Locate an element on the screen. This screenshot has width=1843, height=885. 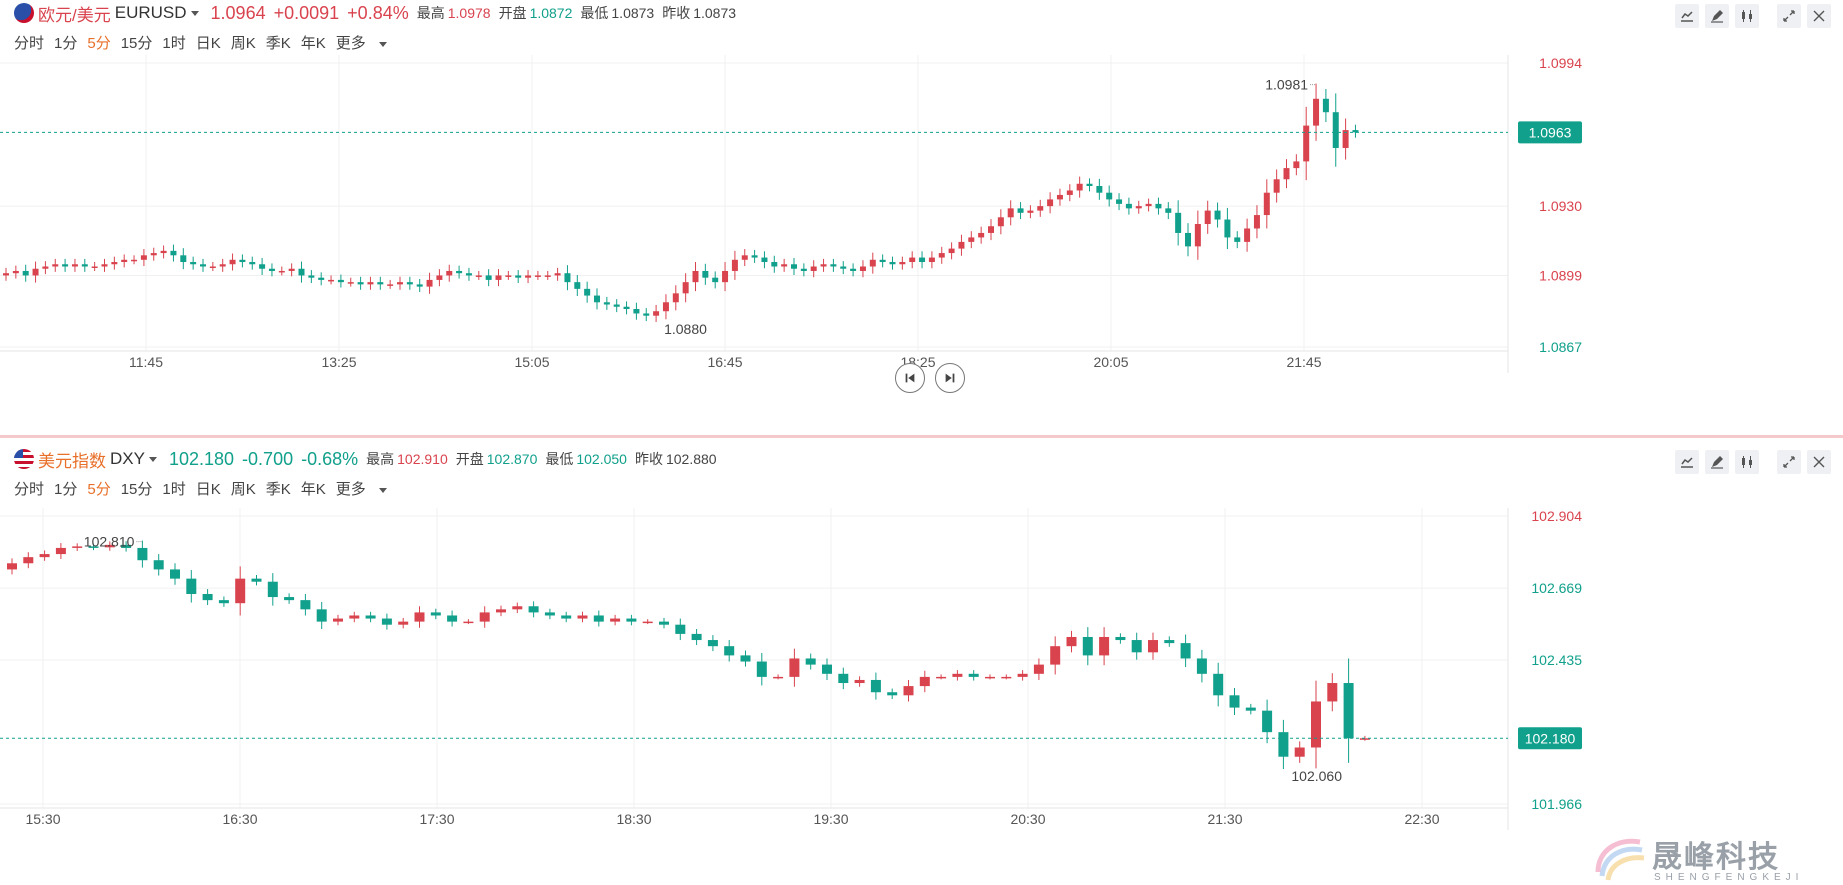
scroll-prev-button is located at coordinates (910, 378).